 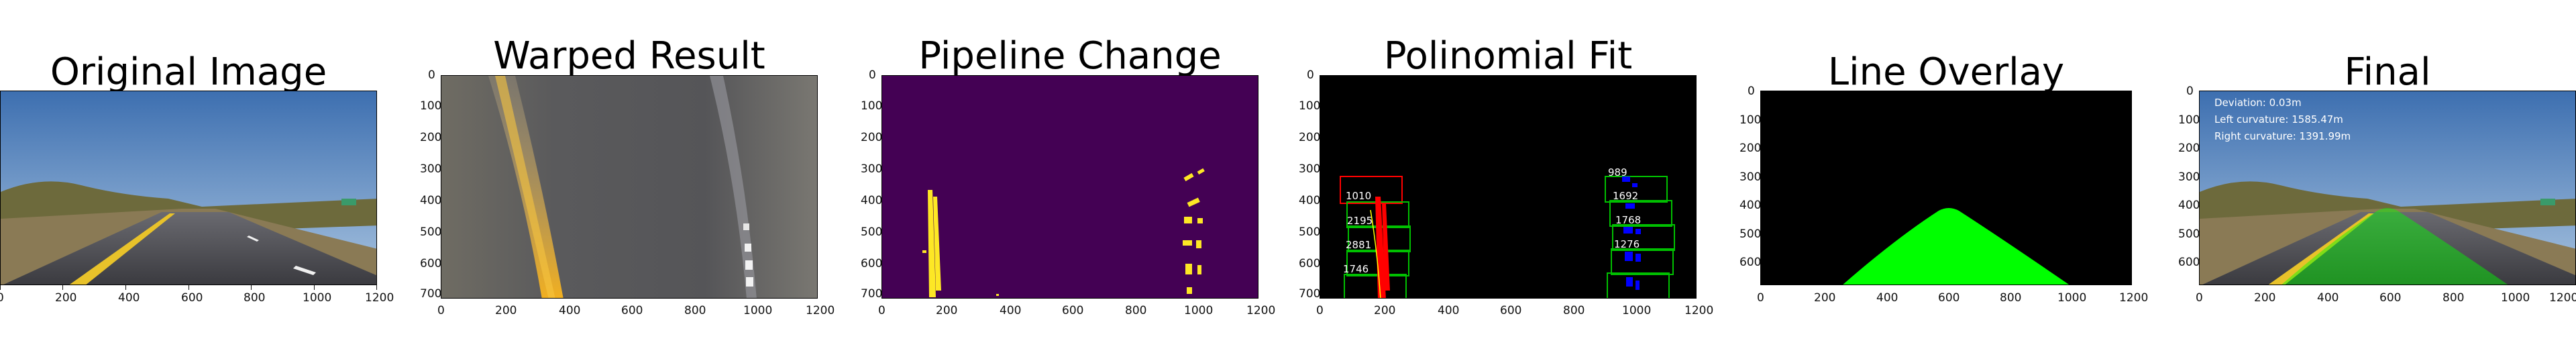 I want to click on original-image, so click(x=188, y=188).